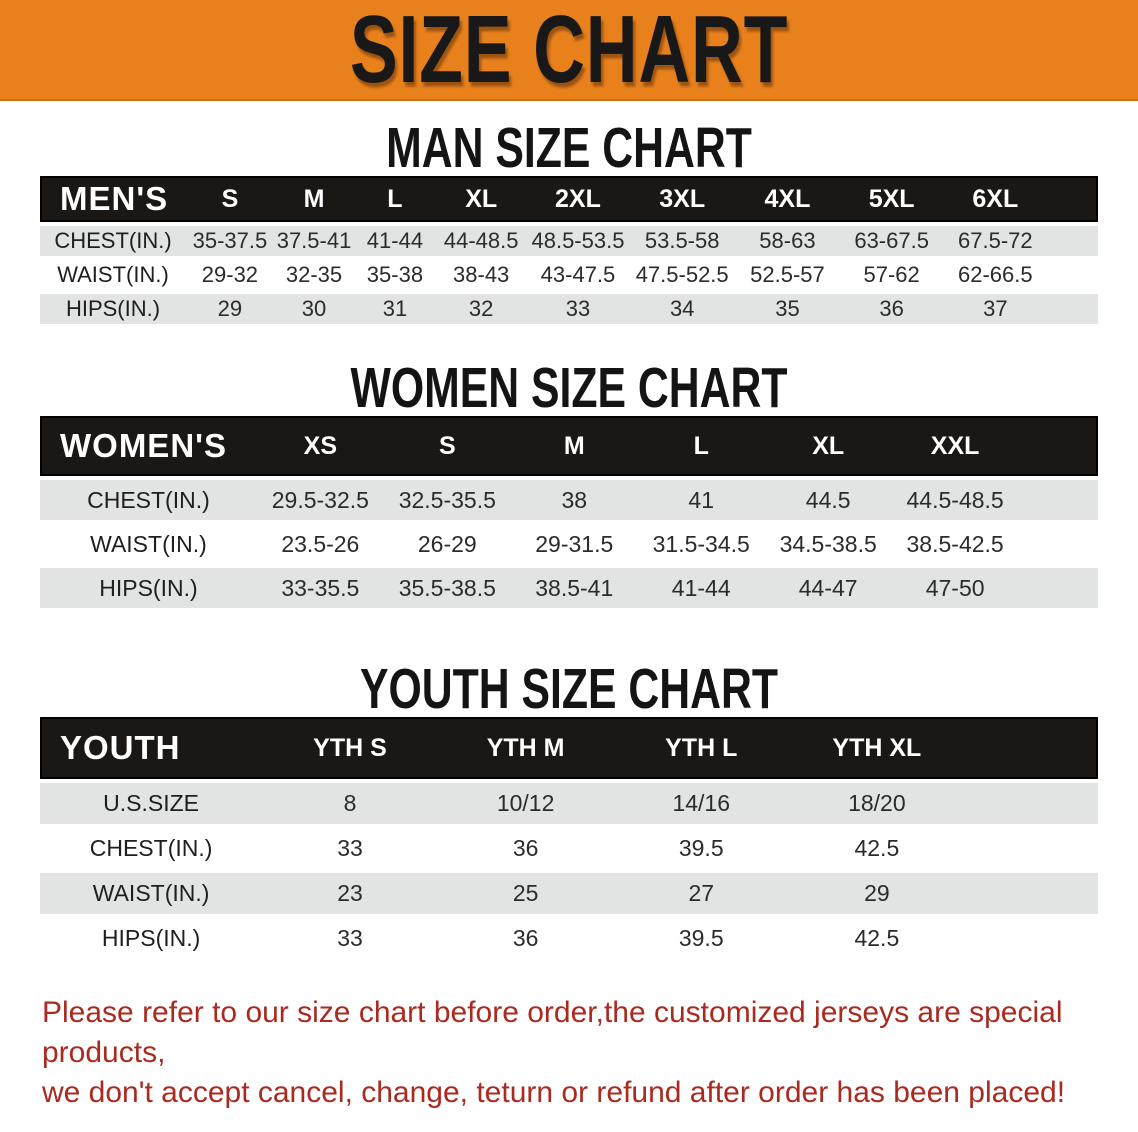  What do you see at coordinates (891, 275) in the screenshot?
I see `table-cell: 57-62` at bounding box center [891, 275].